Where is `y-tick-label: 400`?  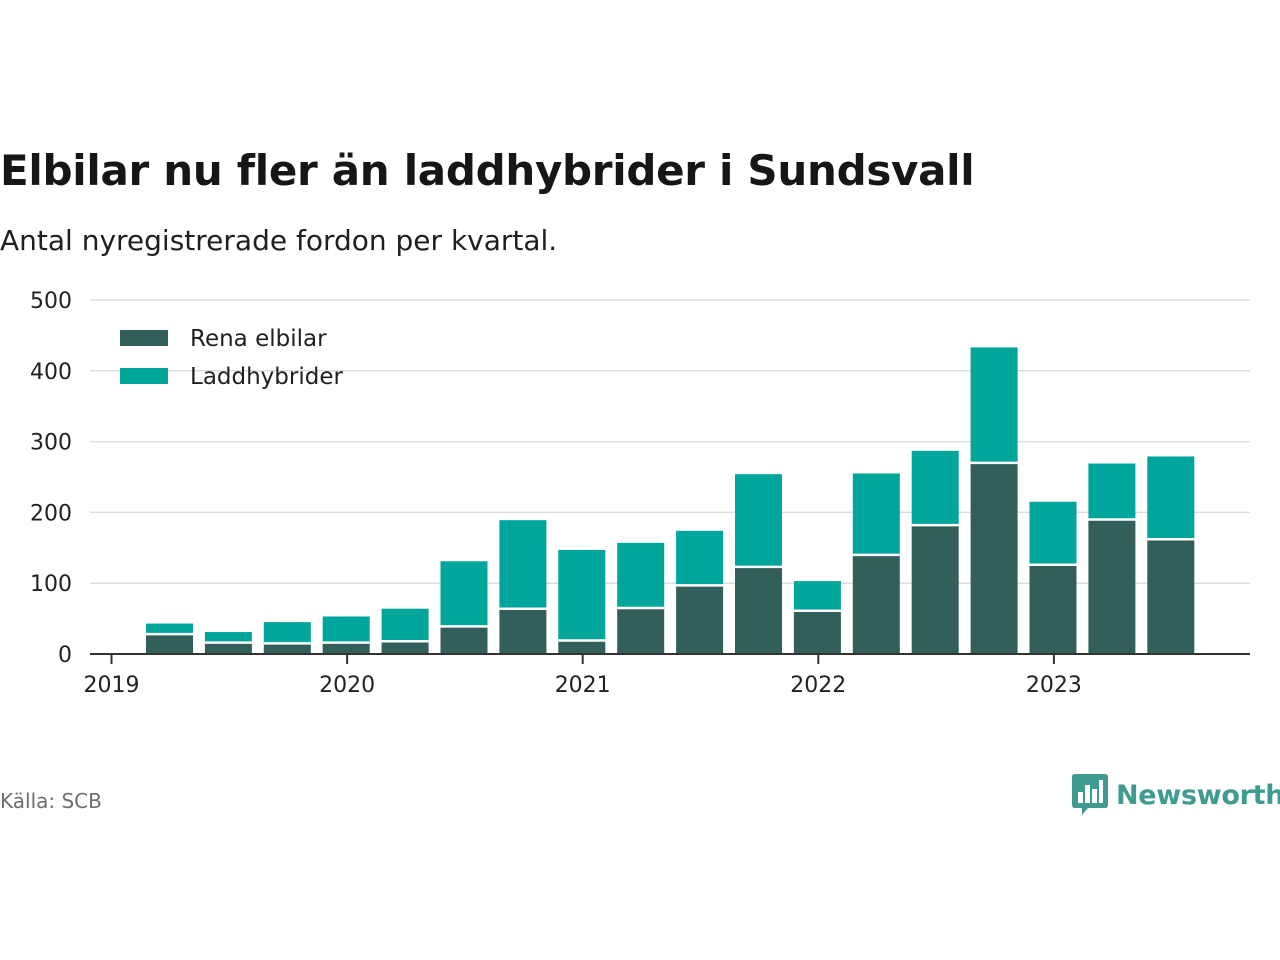
y-tick-label: 400 is located at coordinates (51, 372).